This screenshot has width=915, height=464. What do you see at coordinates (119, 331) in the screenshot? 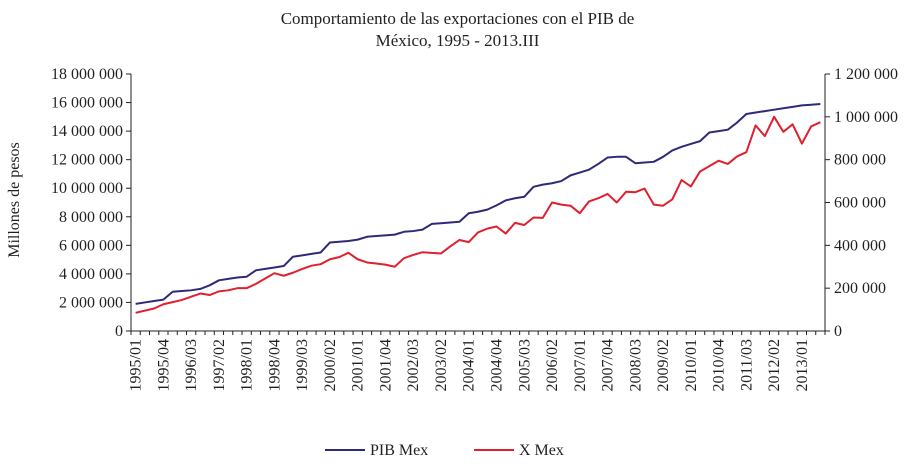
I see `left-y-tick-label: 0` at bounding box center [119, 331].